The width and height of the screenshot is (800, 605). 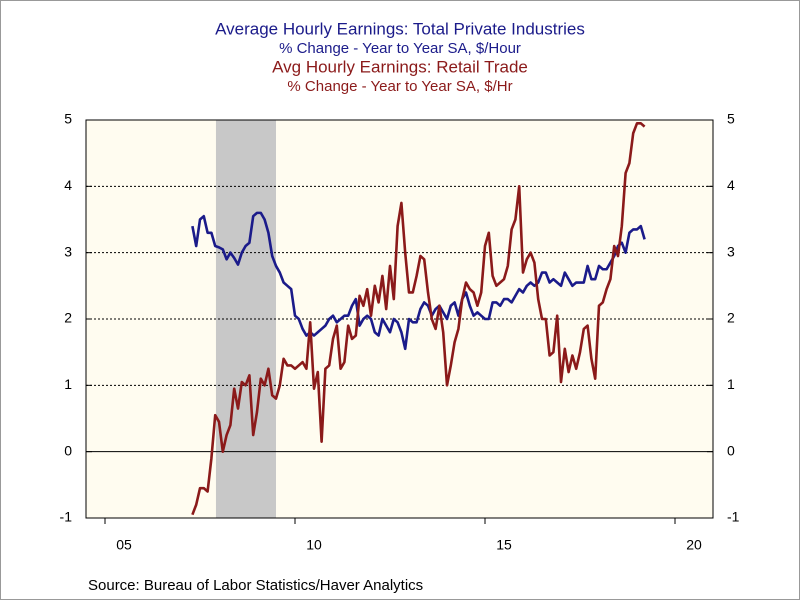 I want to click on y-tick-label: 2, so click(x=68, y=318).